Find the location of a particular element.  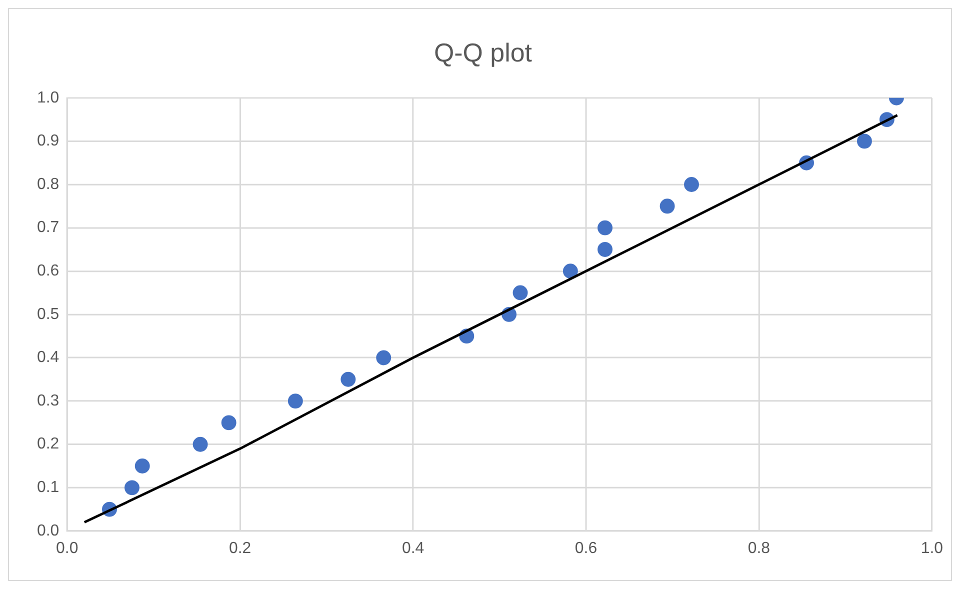

x-tick-label: 1.0 is located at coordinates (932, 548).